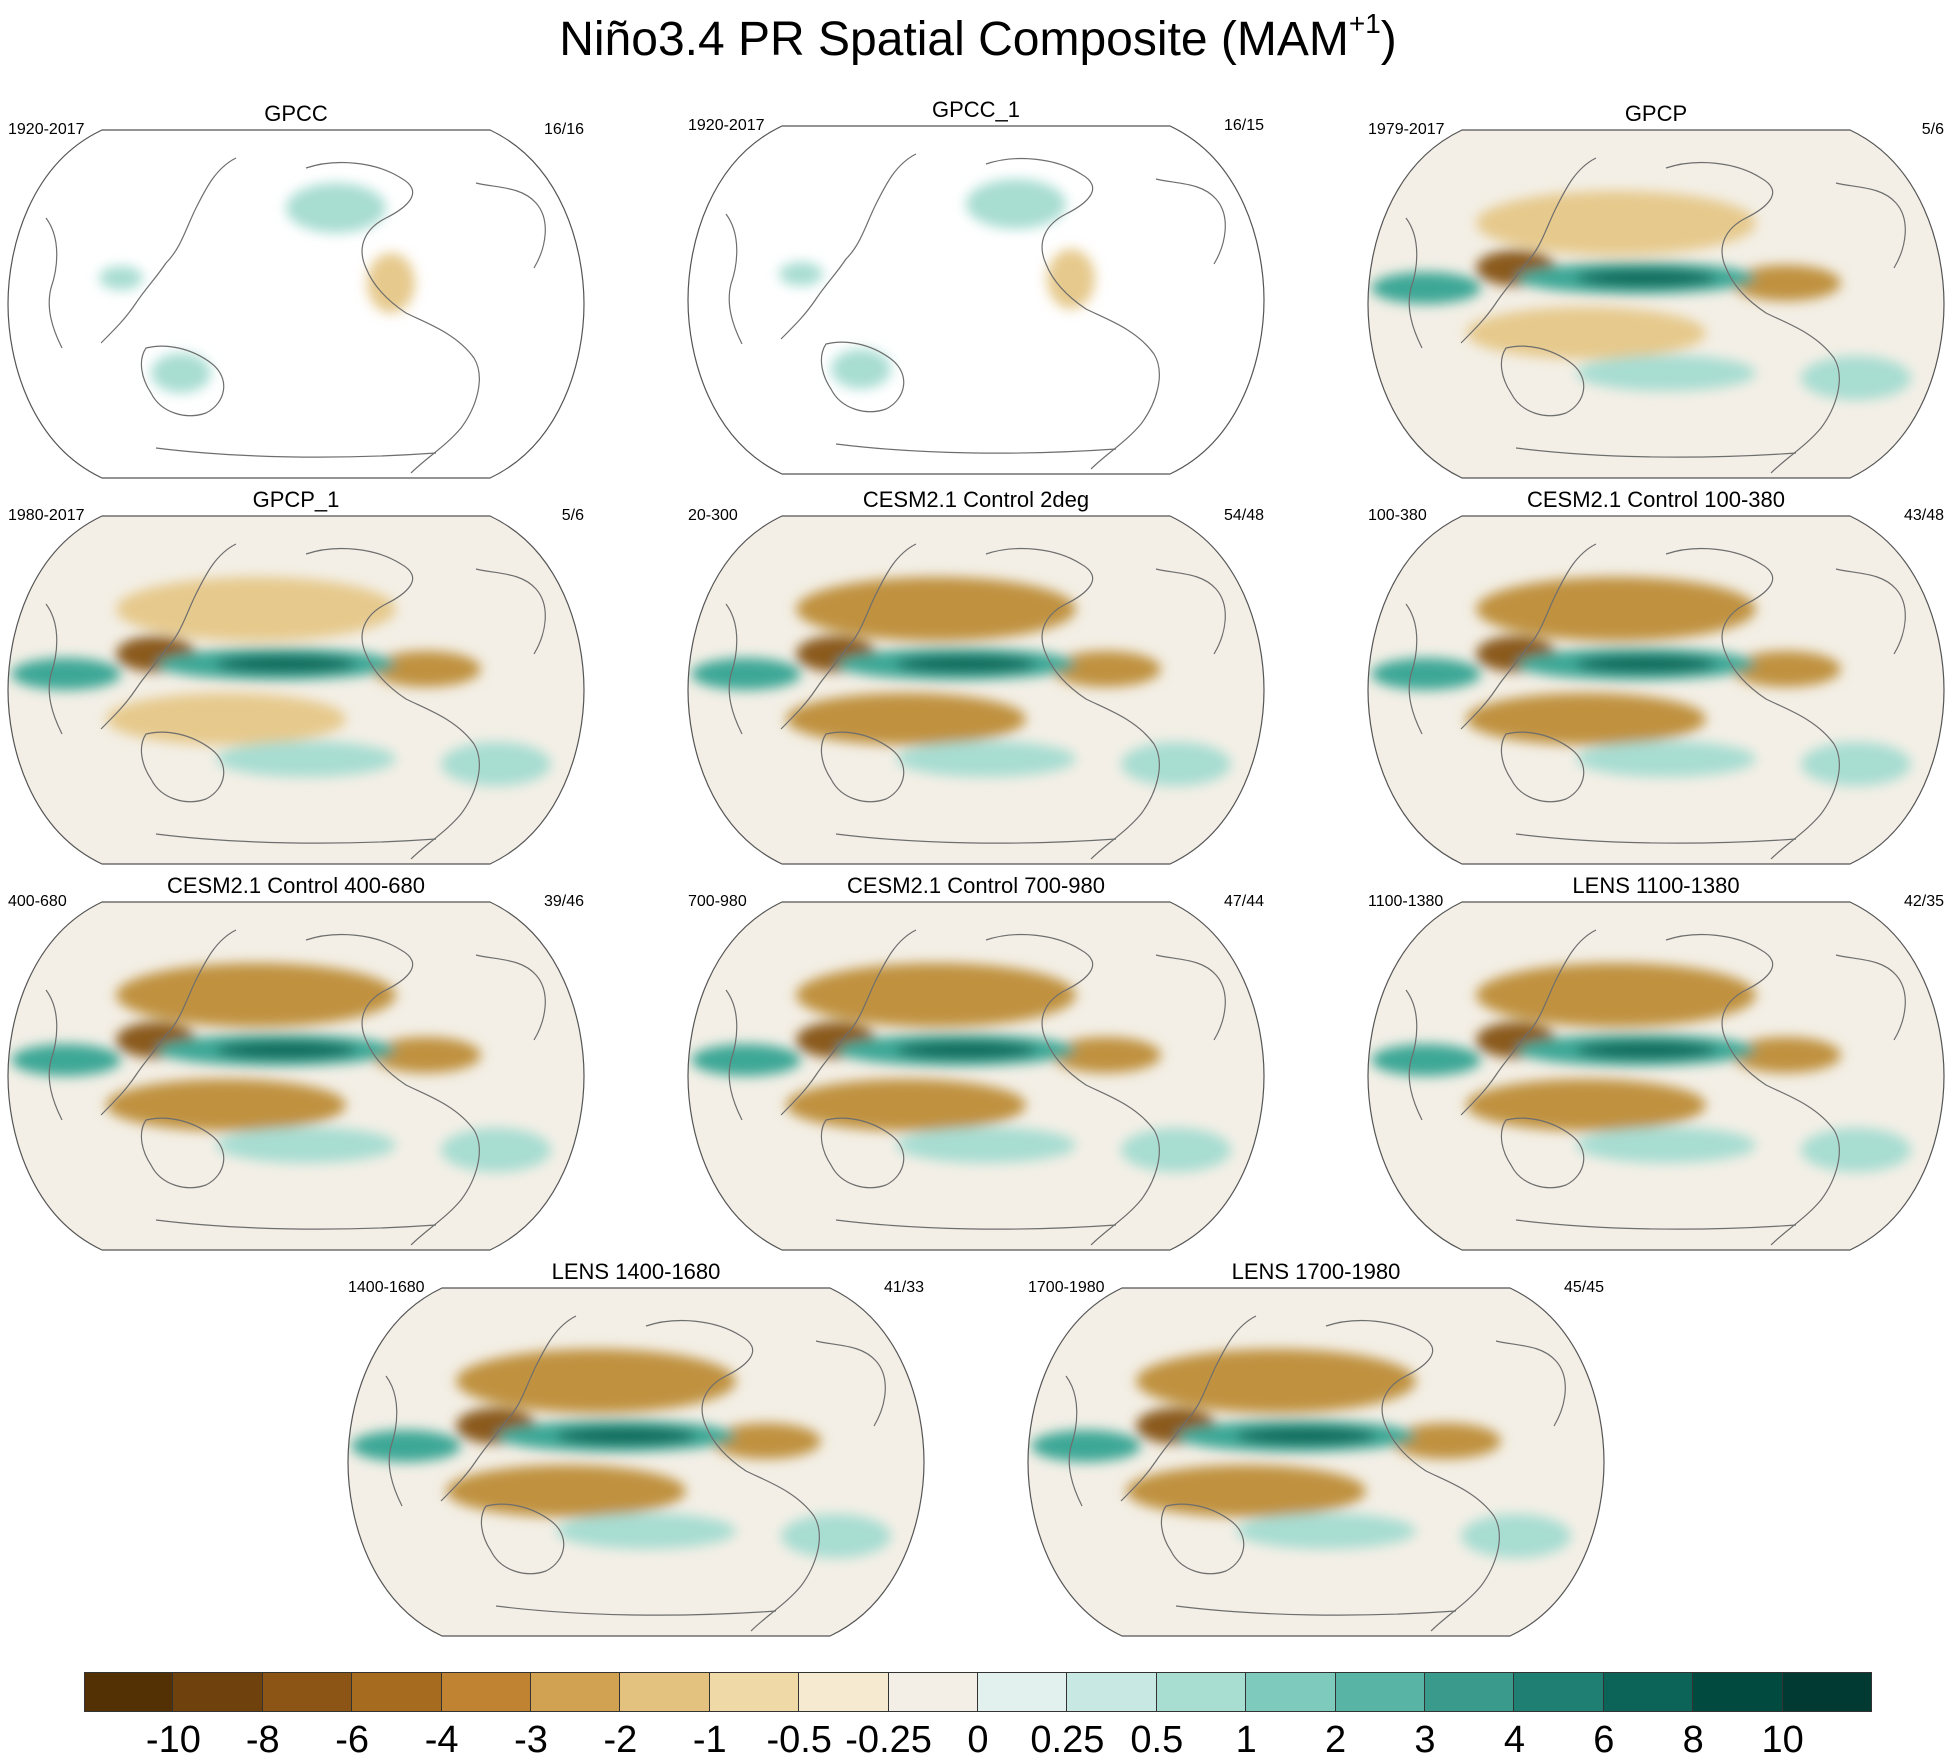  Describe the element at coordinates (861, 369) in the screenshot. I see `wet-anomaly-australia` at that location.